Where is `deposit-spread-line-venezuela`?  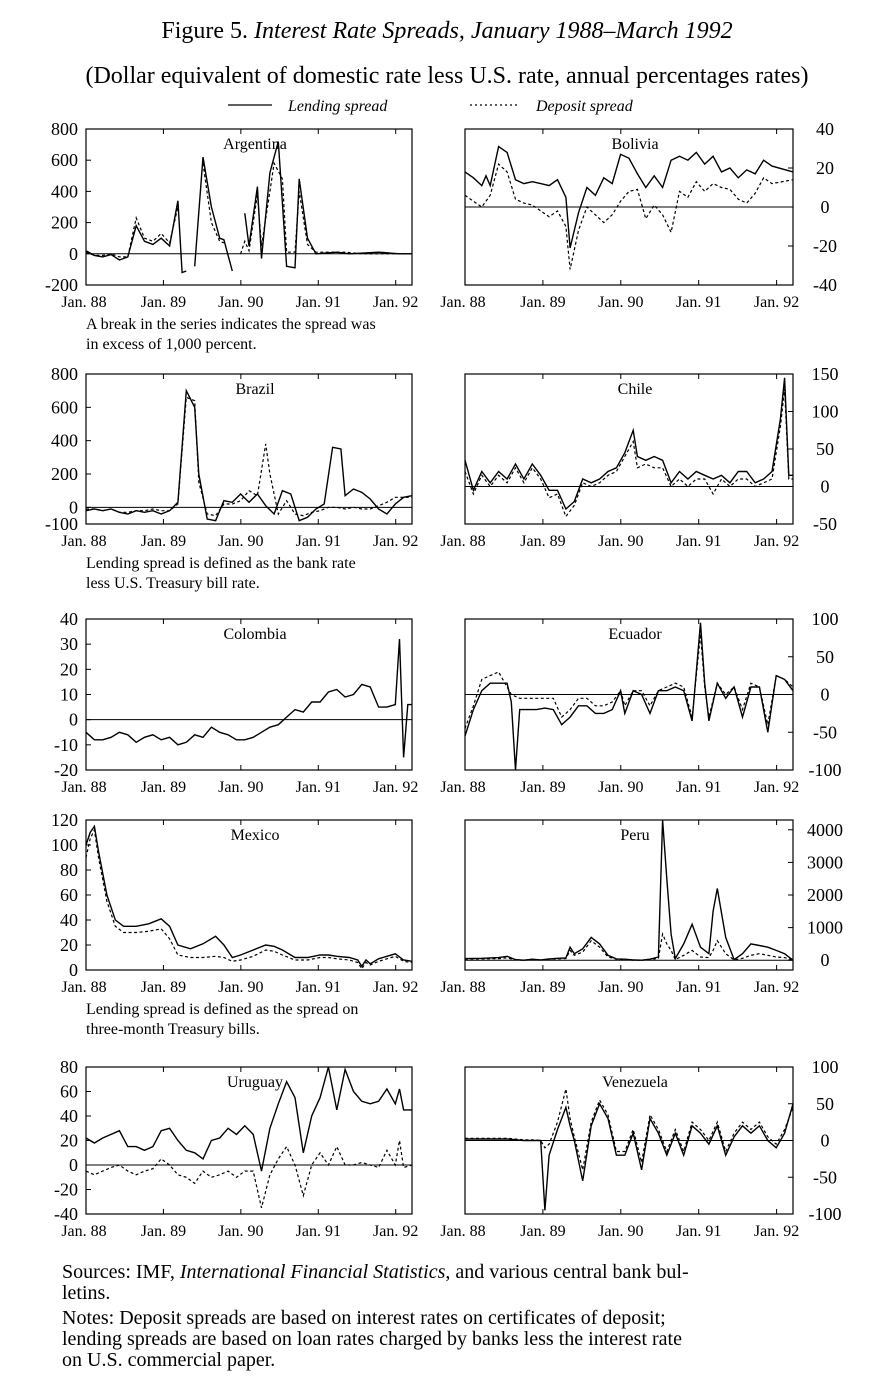 deposit-spread-line-venezuela is located at coordinates (629, 1129).